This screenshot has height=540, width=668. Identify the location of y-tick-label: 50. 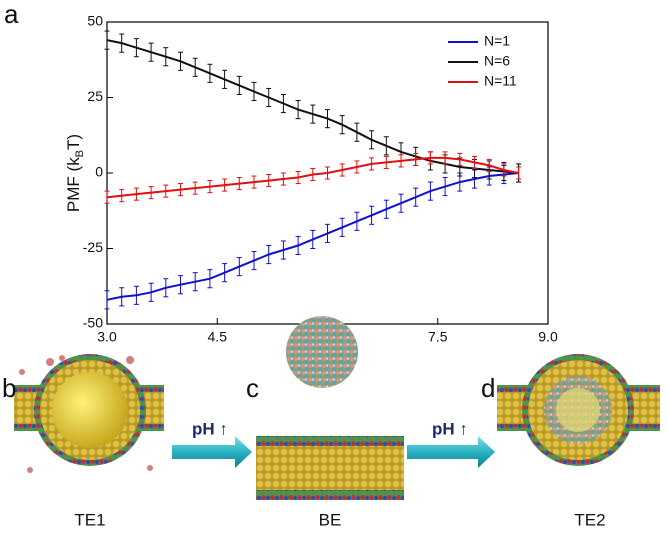
(95, 21).